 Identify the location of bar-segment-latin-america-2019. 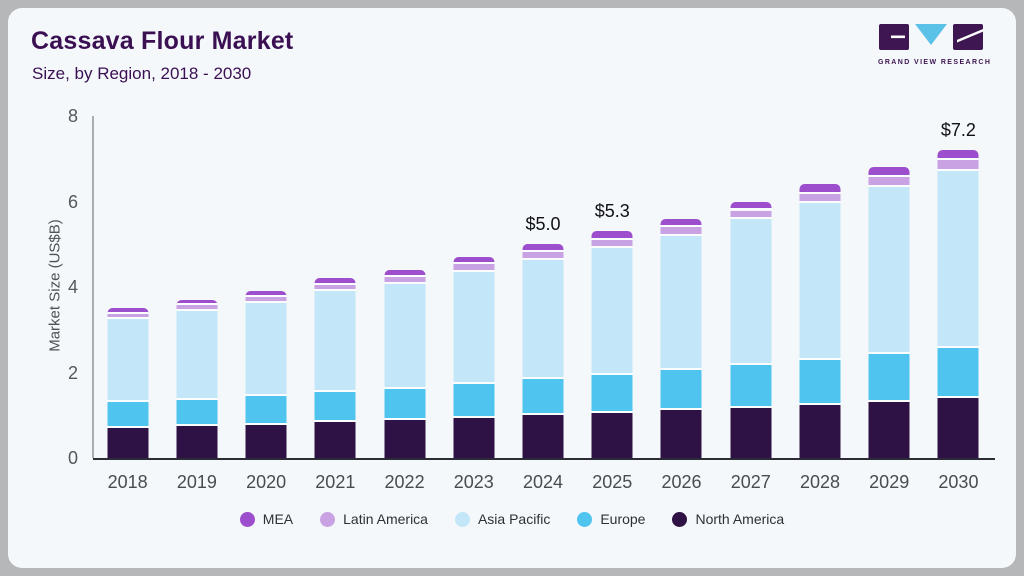
(197, 308).